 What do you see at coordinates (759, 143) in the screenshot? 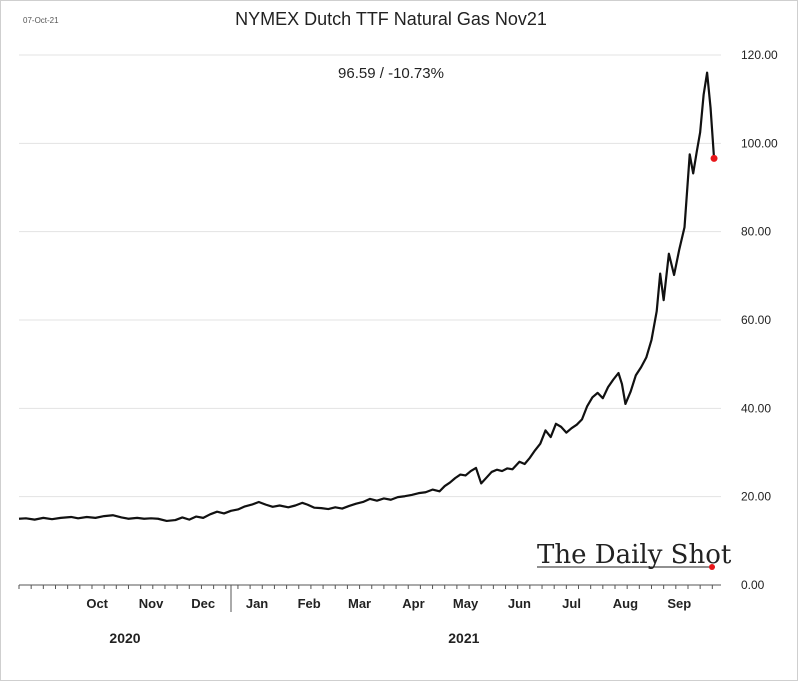
I see `y-tick-label: 100.00` at bounding box center [759, 143].